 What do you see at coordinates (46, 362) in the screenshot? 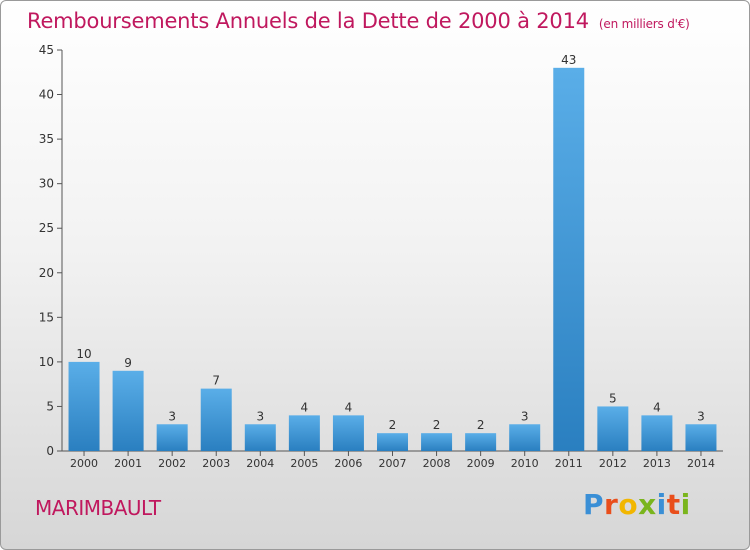
I see `y-tick-label: 10` at bounding box center [46, 362].